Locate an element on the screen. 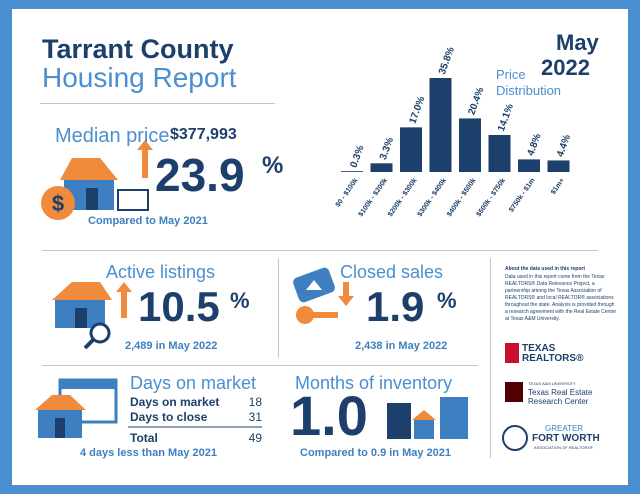  value-label: 20.4% is located at coordinates (476, 101).